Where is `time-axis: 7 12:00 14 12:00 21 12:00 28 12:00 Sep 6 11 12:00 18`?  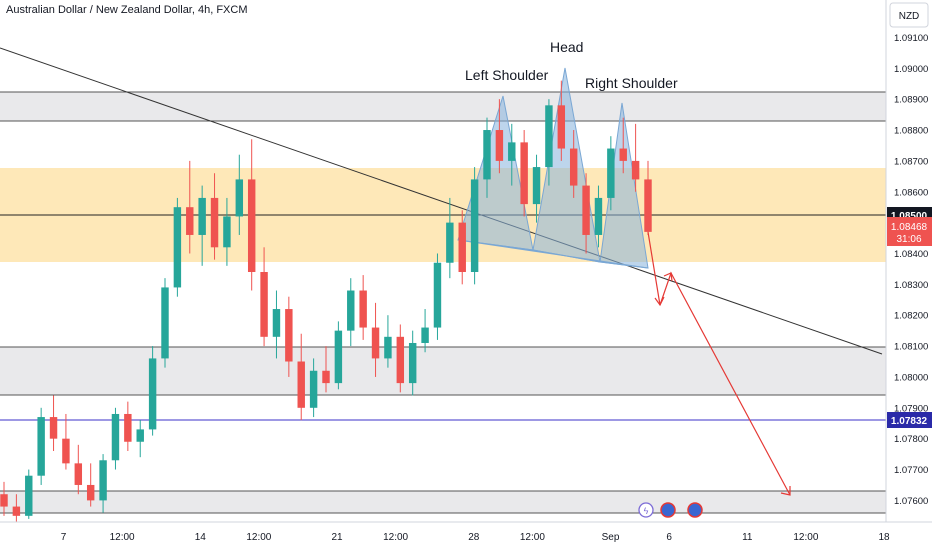
time-axis: 7 12:00 14 12:00 21 12:00 28 12:00 Sep 6 11 12:00 18 is located at coordinates (466, 535).